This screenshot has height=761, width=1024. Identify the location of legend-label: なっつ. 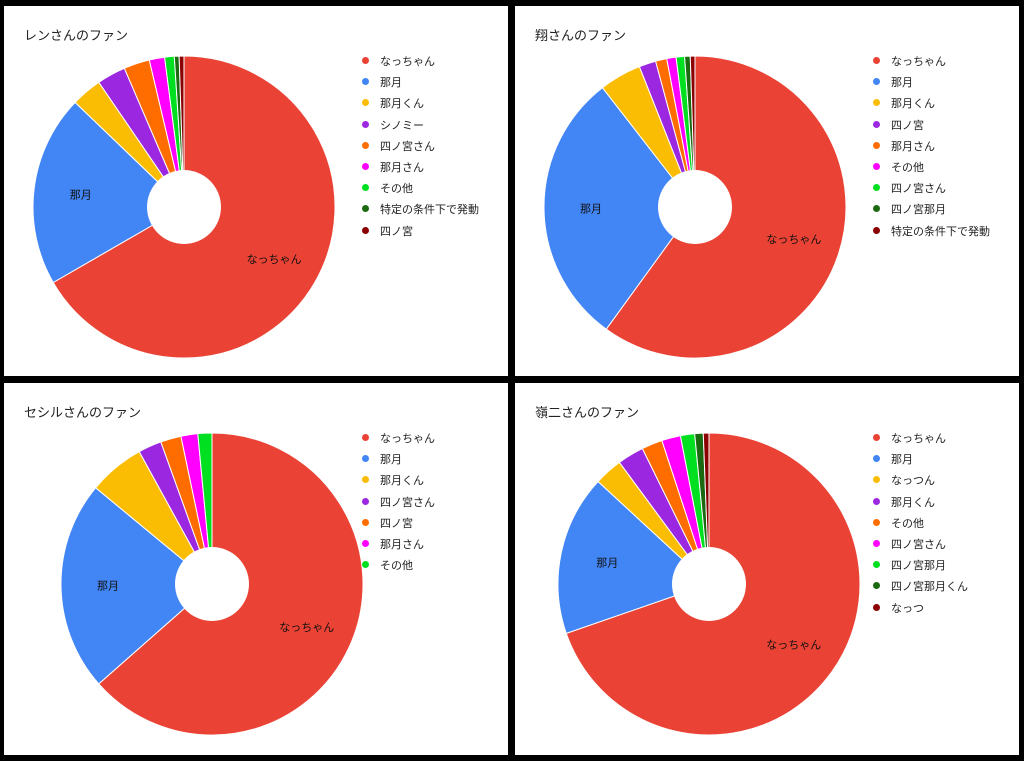
(907, 608).